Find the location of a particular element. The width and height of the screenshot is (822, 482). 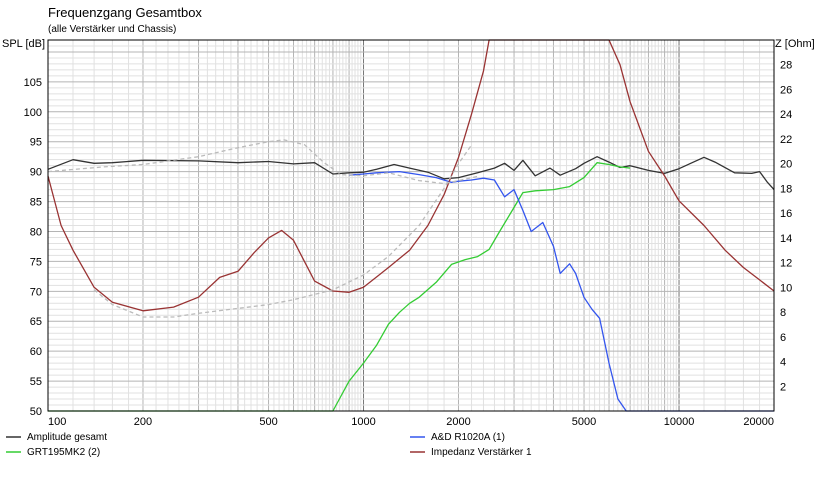

y-tick-label: 75 is located at coordinates (36, 262).